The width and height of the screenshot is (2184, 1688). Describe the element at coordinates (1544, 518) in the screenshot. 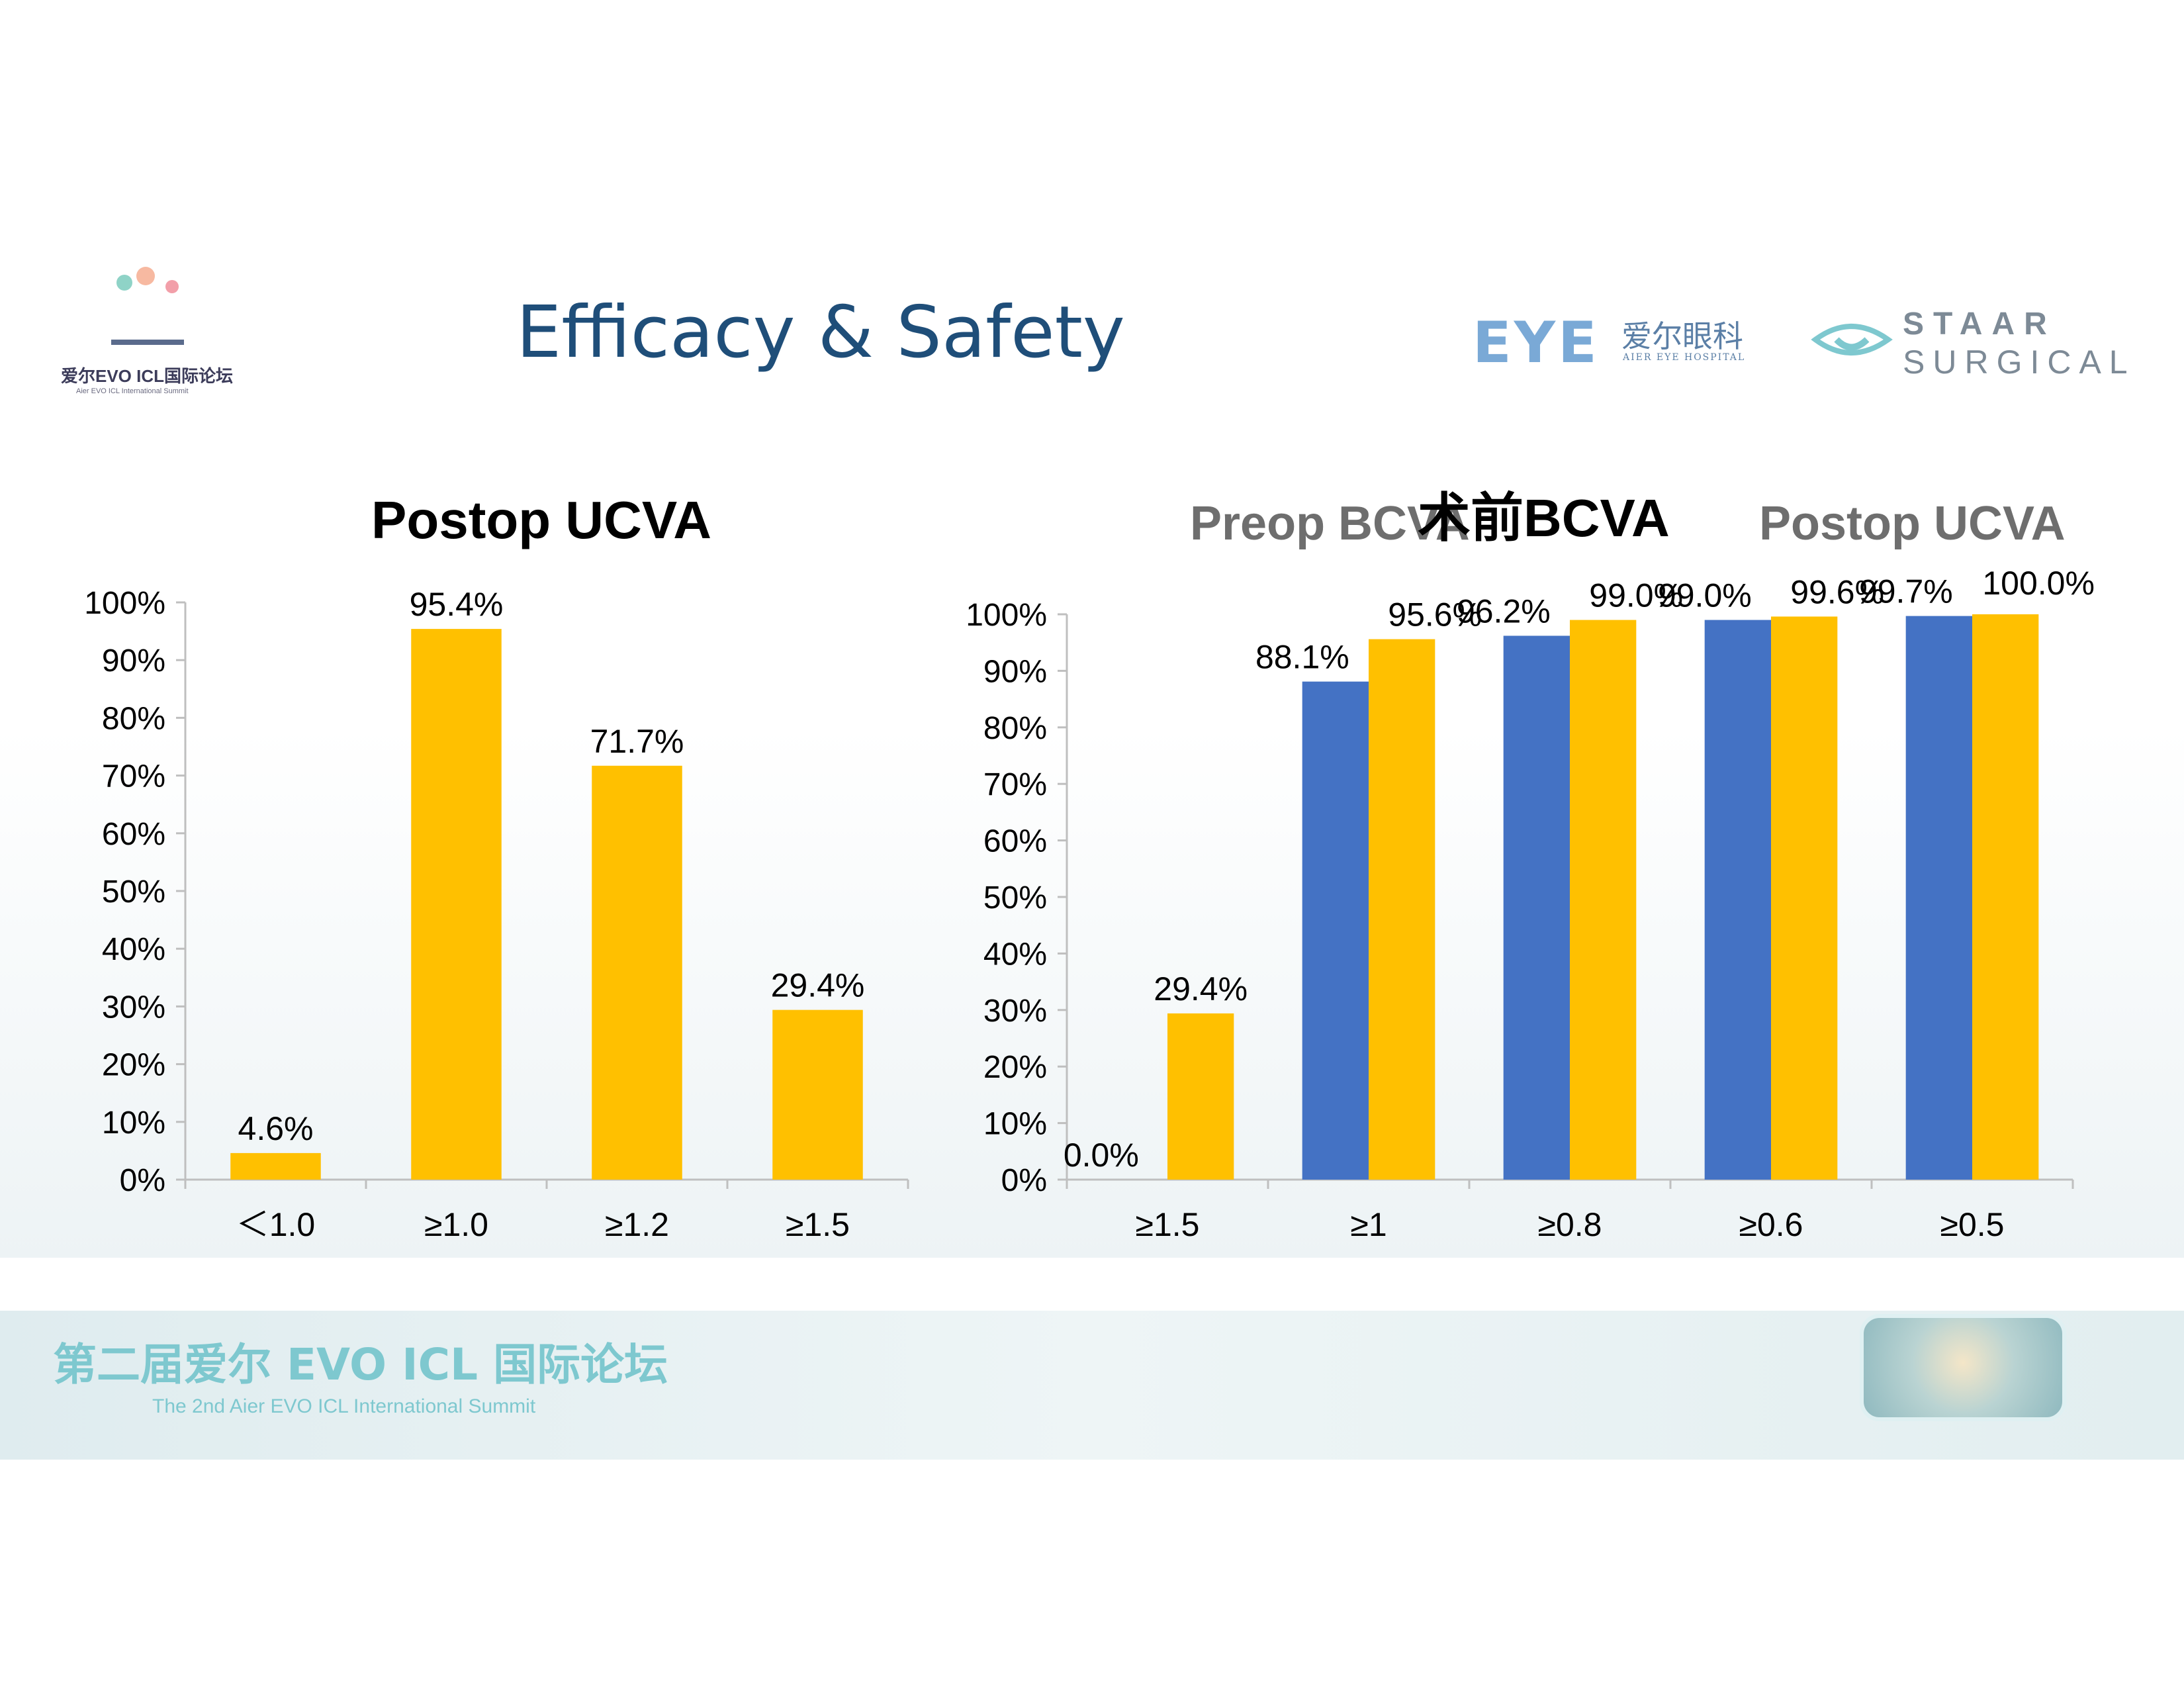

I see `legend-preop-bcva-cn: 术前BCVA` at that location.